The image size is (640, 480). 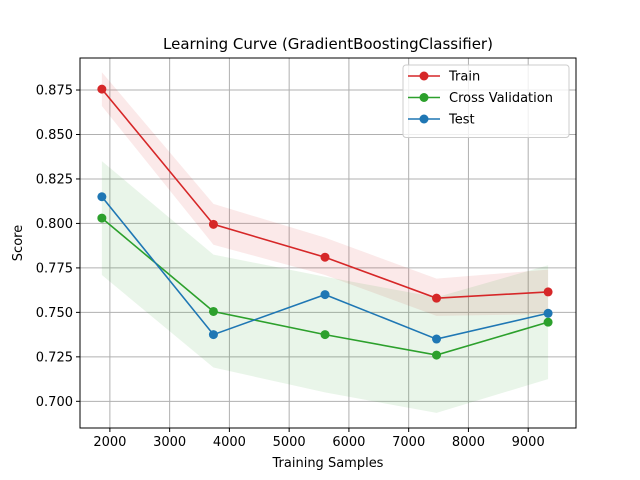 I want to click on y-tick-label: 0.825, so click(x=54, y=179).